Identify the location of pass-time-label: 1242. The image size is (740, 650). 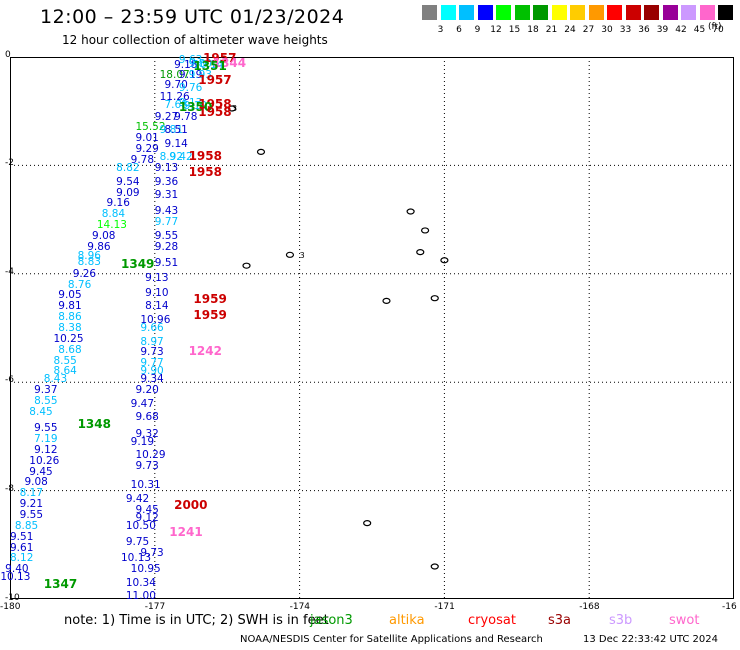
(205, 350).